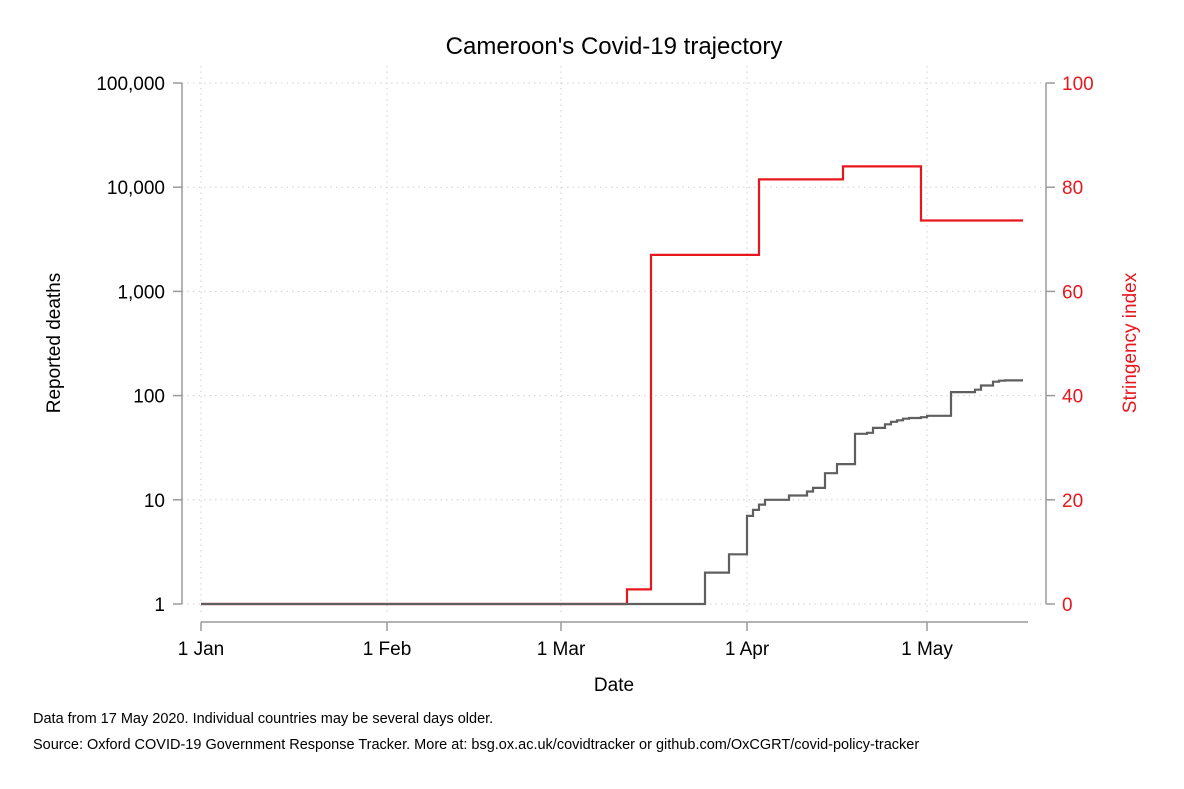 Image resolution: width=1184 pixels, height=789 pixels. I want to click on y-right-tick-label: 60, so click(1072, 292).